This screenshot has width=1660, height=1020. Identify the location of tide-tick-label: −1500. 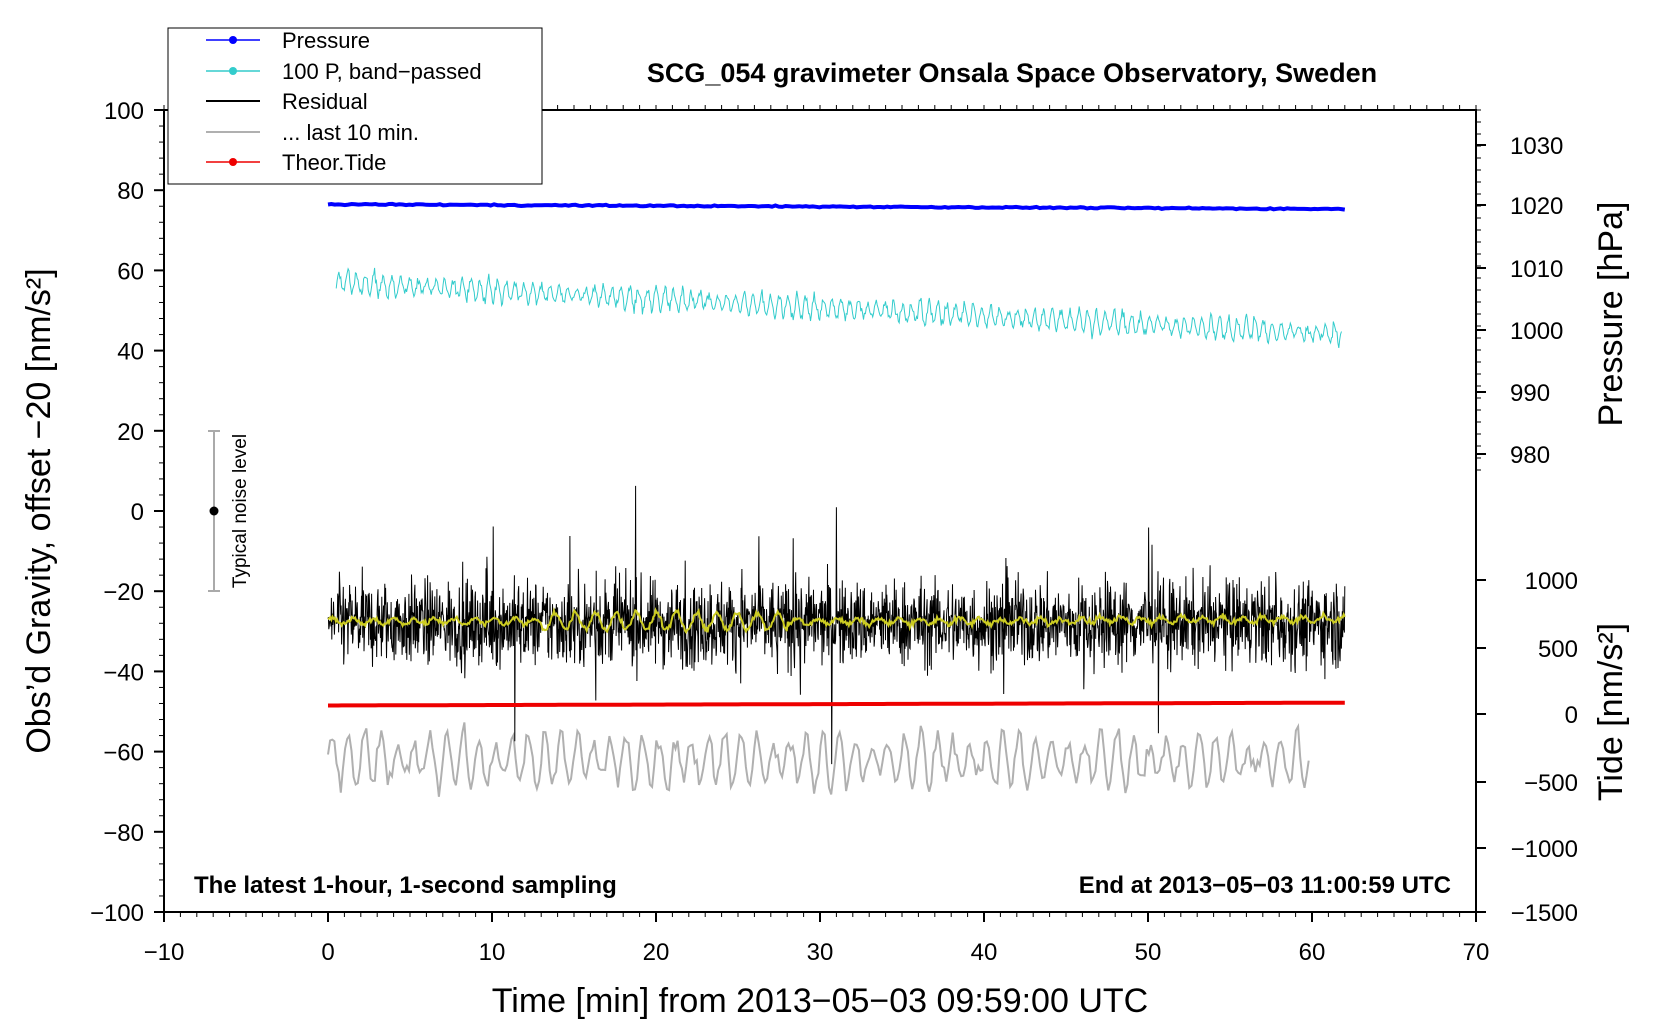
(1544, 913).